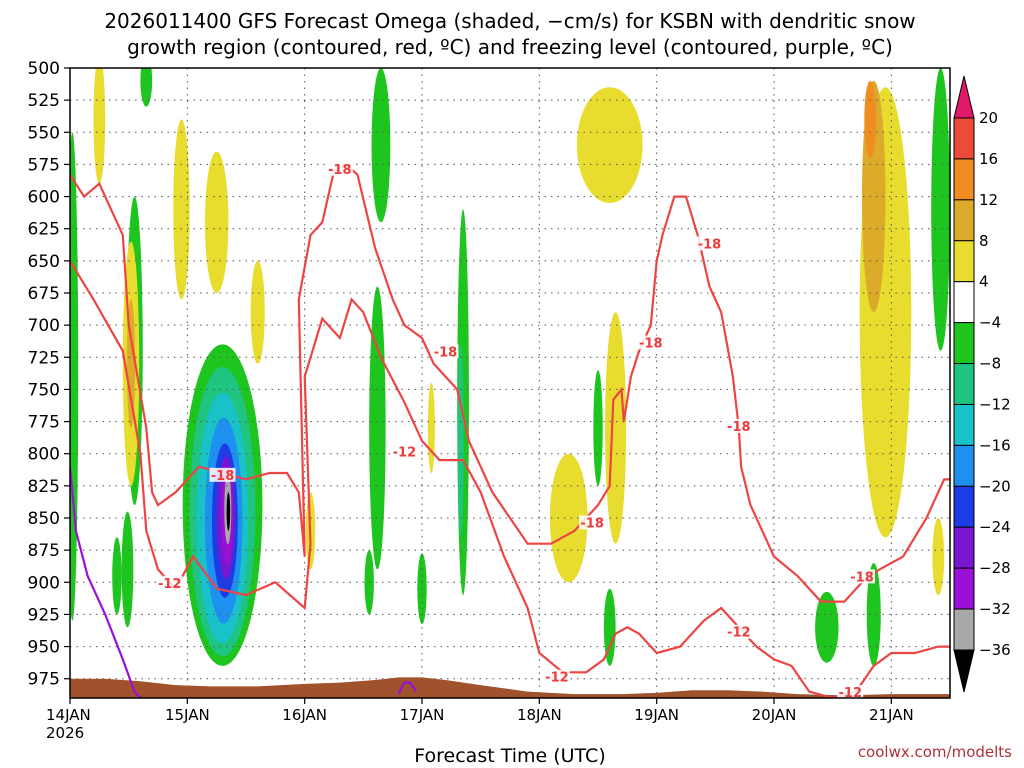 The image size is (1024, 768). I want to click on y-tick-label: 825, so click(44, 487).